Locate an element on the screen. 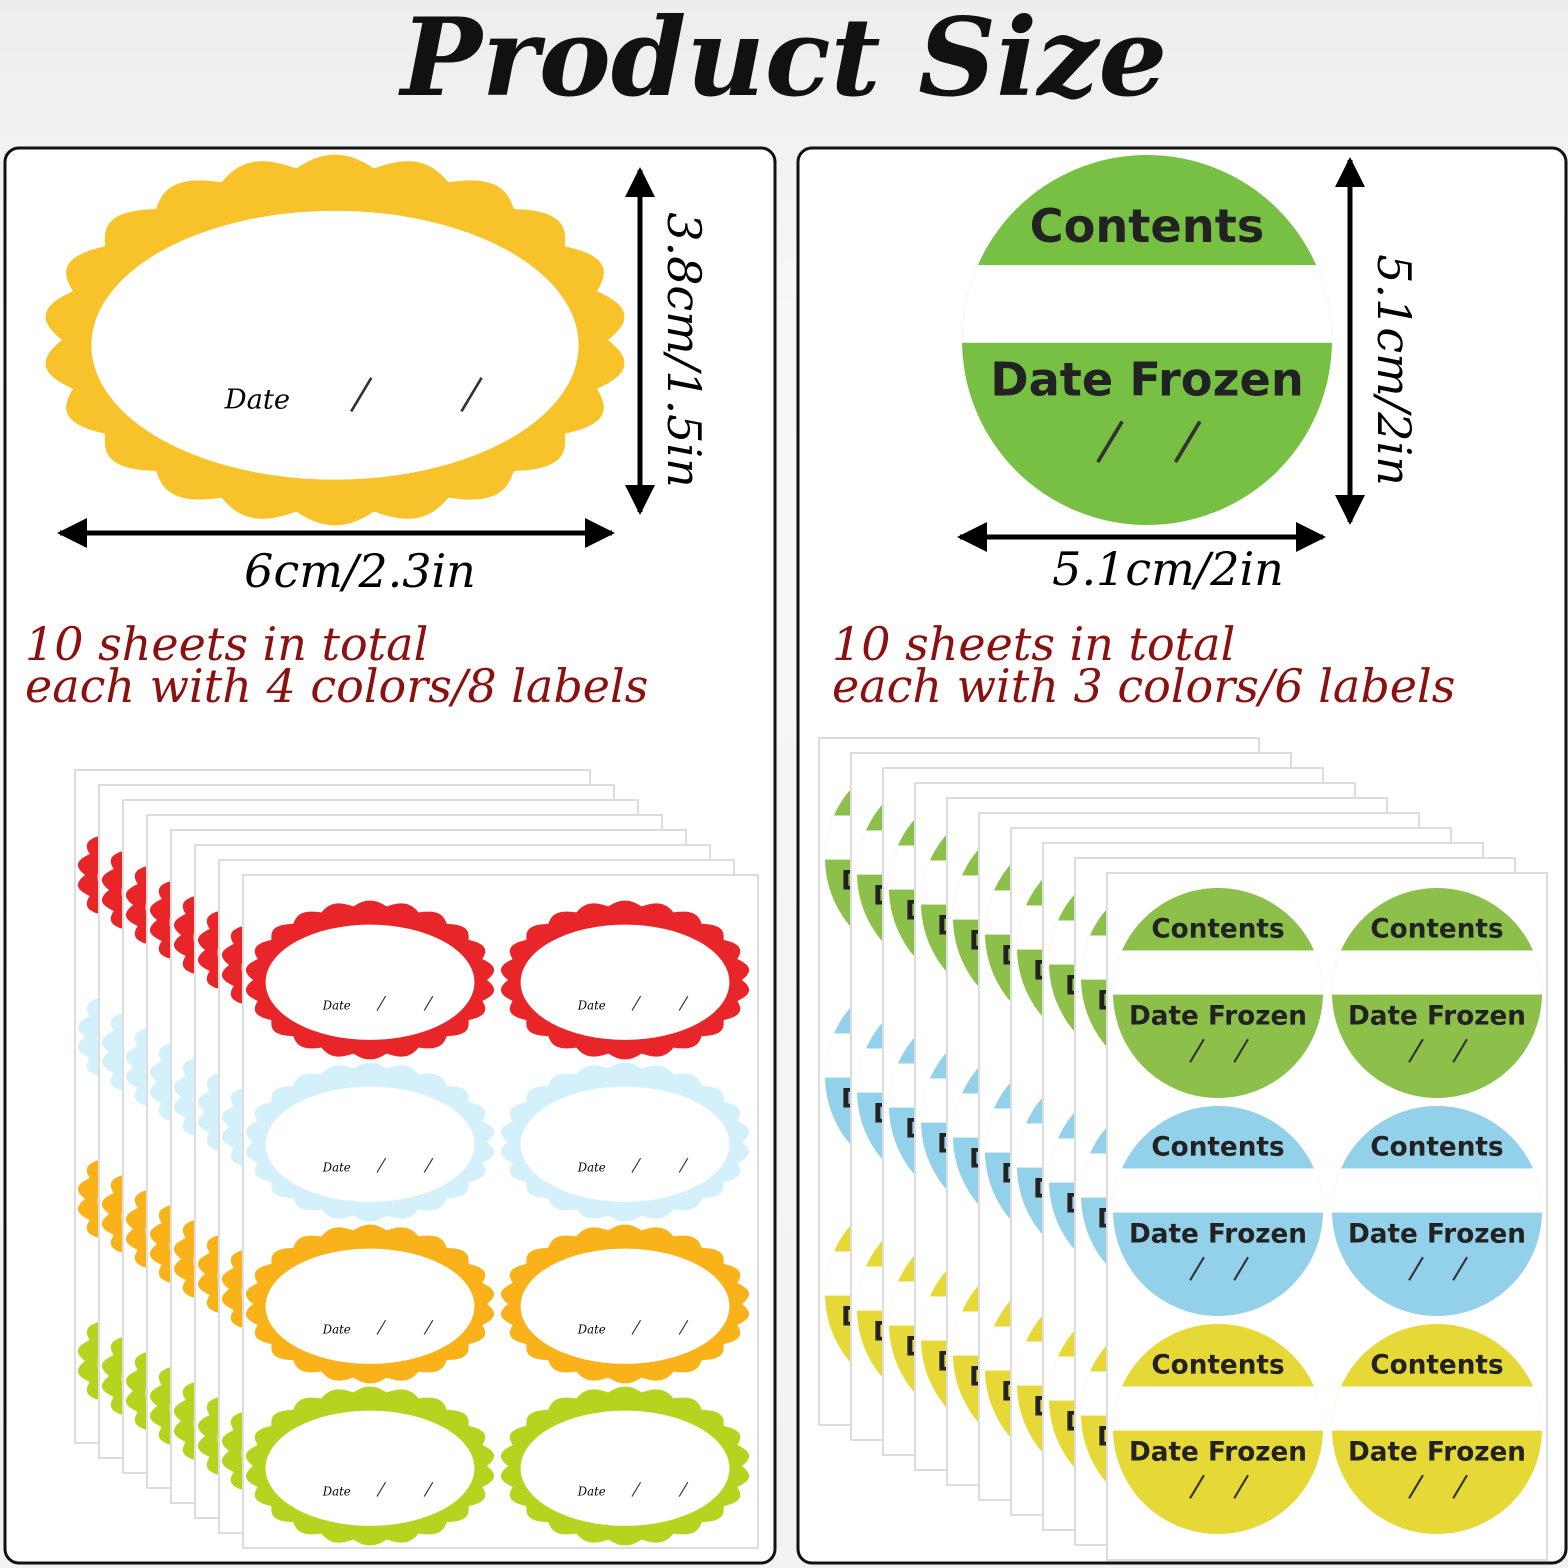  title: Product Size is located at coordinates (783, 60).